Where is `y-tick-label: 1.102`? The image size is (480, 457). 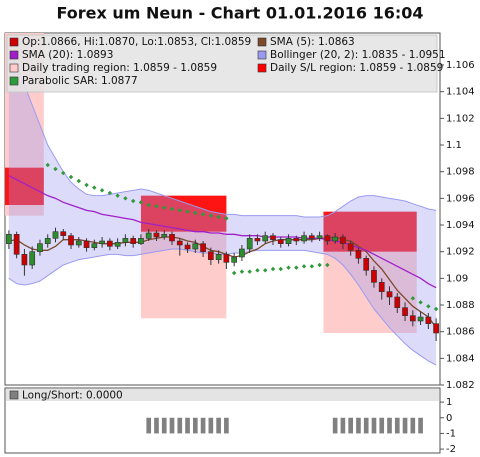 y-tick-label: 1.102 is located at coordinates (460, 118).